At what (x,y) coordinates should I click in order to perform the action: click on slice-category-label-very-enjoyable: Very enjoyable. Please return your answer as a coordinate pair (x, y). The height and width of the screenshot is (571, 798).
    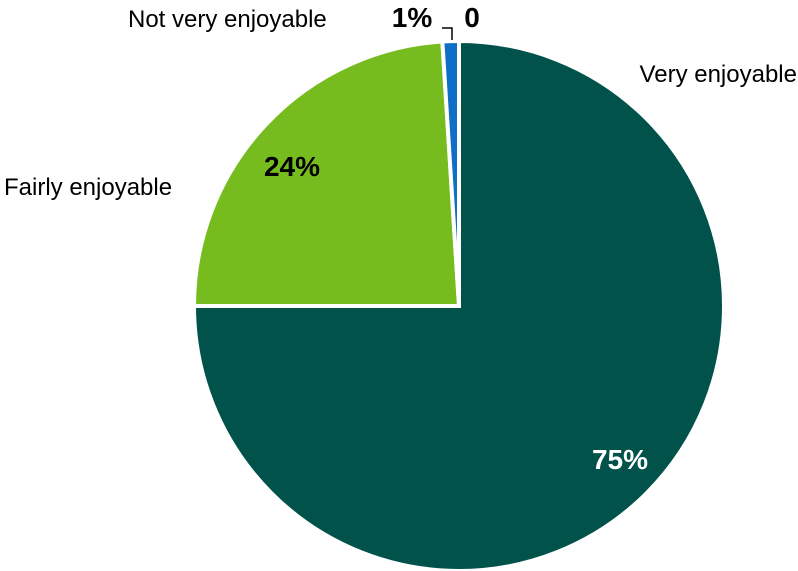
    Looking at the image, I should click on (718, 74).